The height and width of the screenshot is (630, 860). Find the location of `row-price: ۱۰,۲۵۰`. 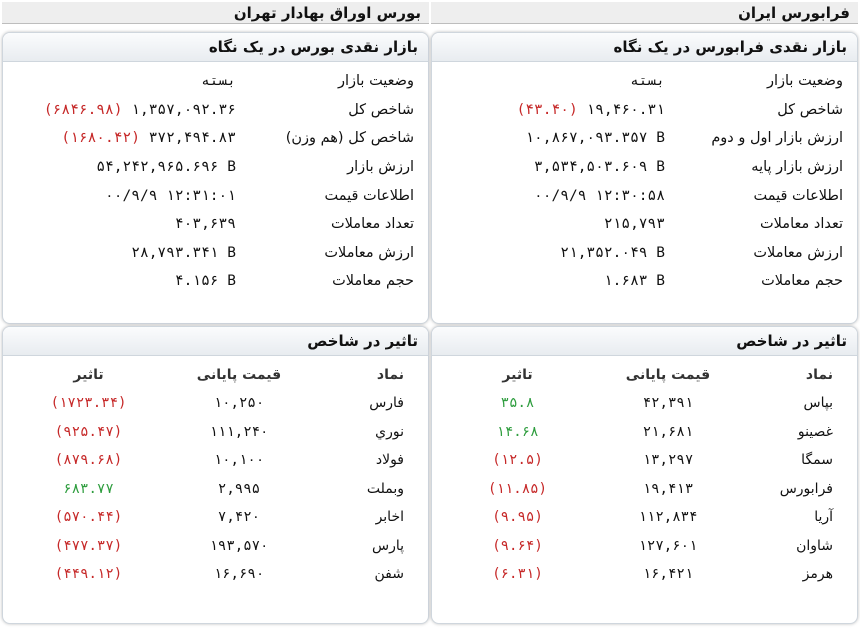

row-price: ۱۰,۲۵۰ is located at coordinates (239, 403).